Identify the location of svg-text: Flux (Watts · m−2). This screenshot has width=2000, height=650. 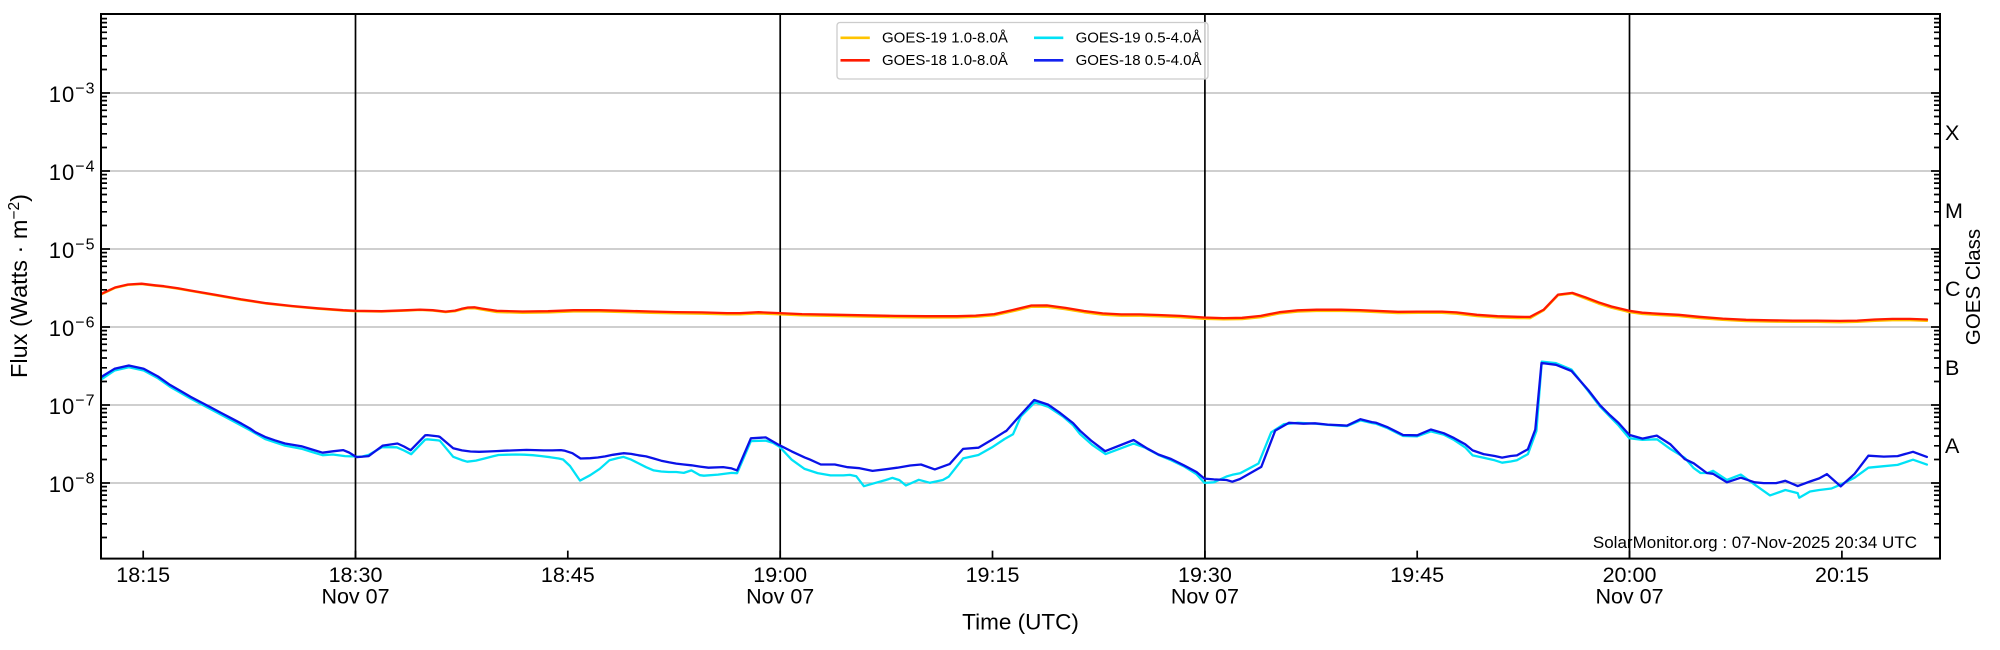
(19, 286).